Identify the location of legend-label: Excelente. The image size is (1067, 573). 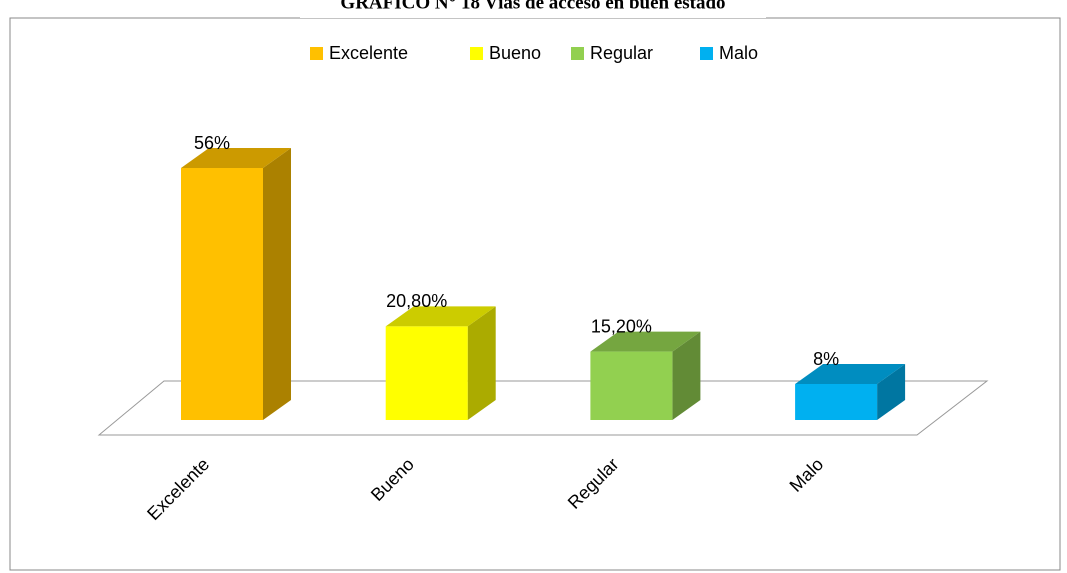
(368, 53).